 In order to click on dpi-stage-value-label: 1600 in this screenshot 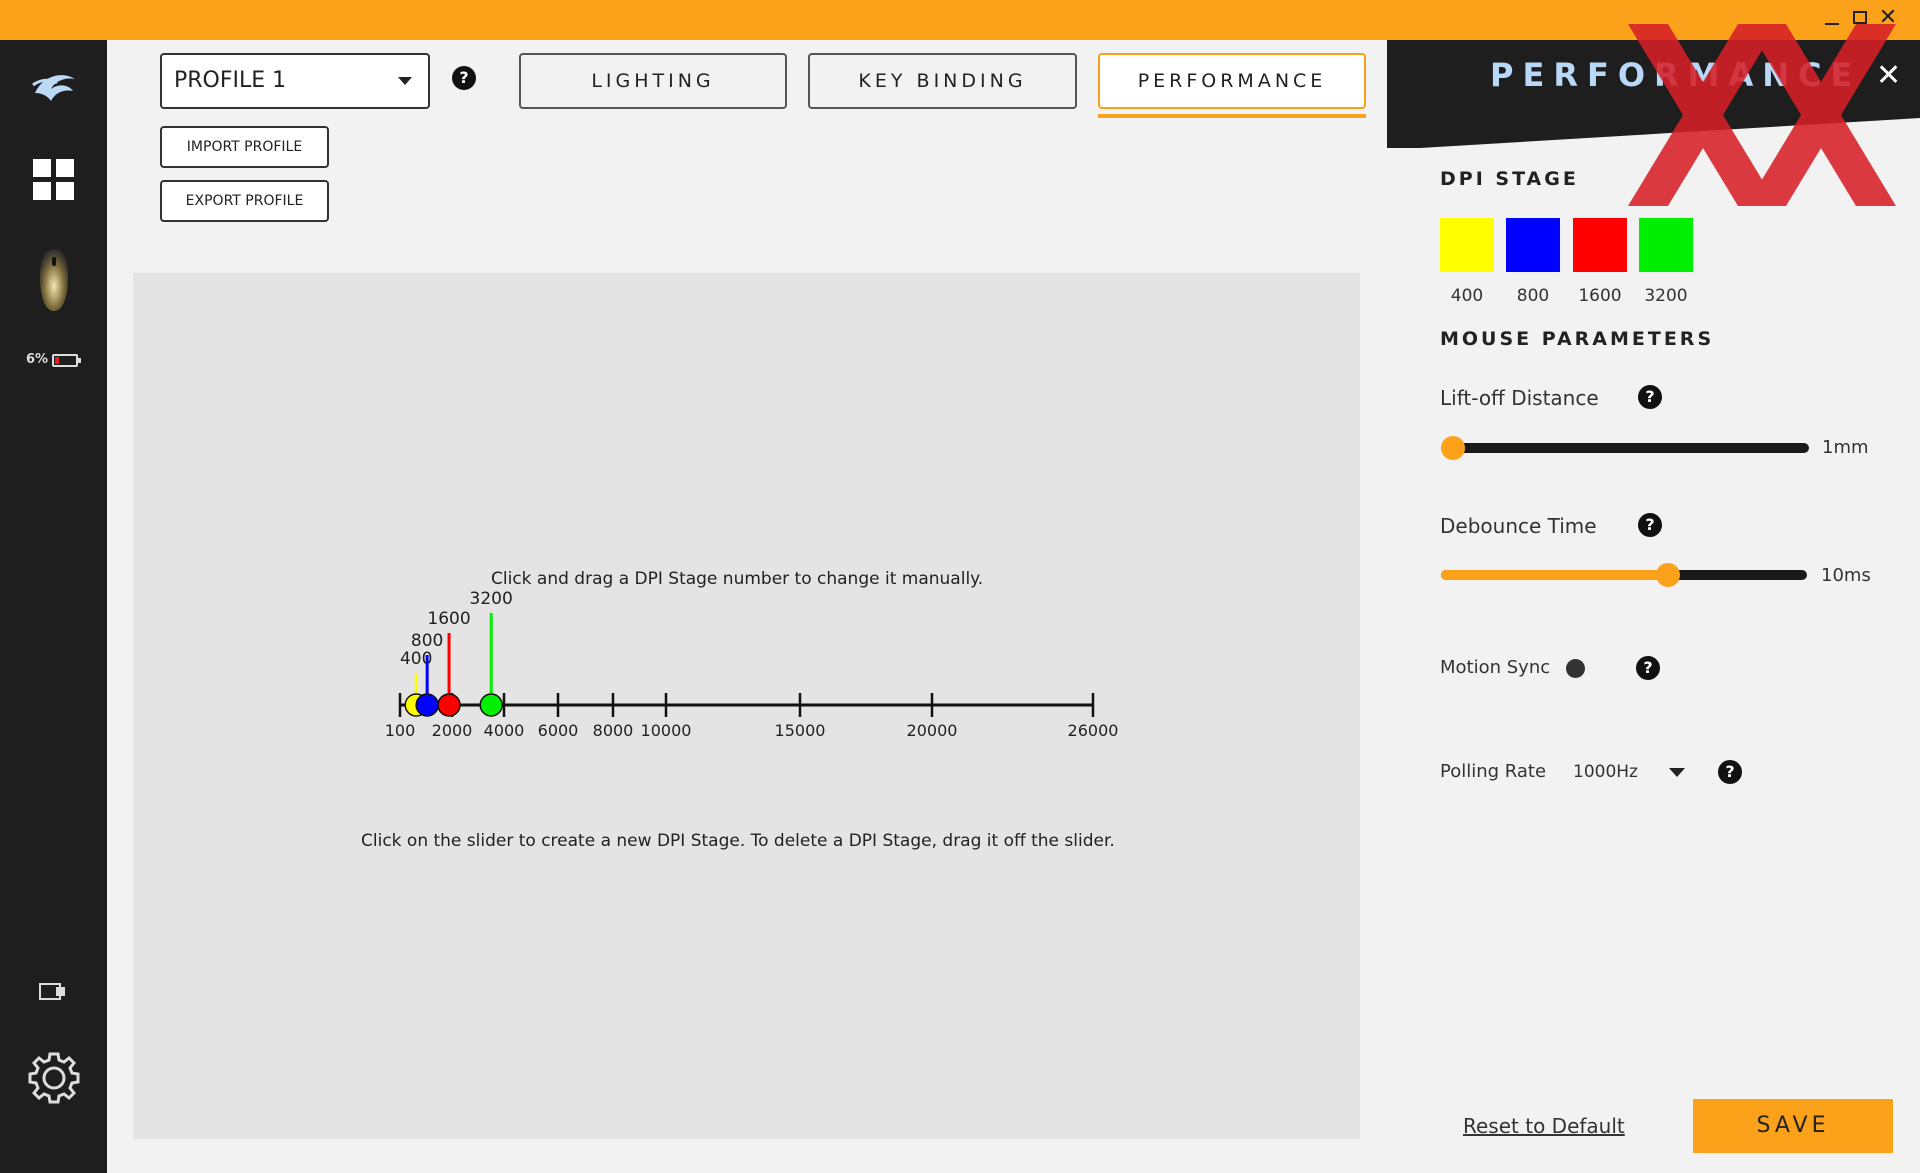, I will do `click(449, 619)`.